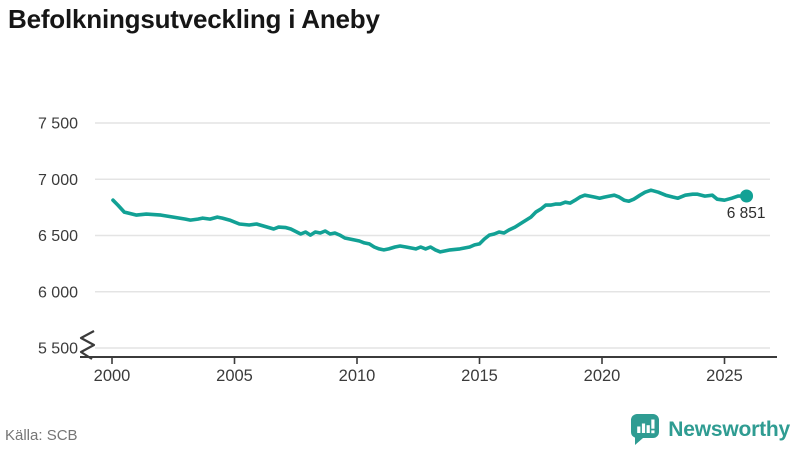 Image resolution: width=800 pixels, height=450 pixels. Describe the element at coordinates (602, 376) in the screenshot. I see `x-tick-label: 2020` at that location.